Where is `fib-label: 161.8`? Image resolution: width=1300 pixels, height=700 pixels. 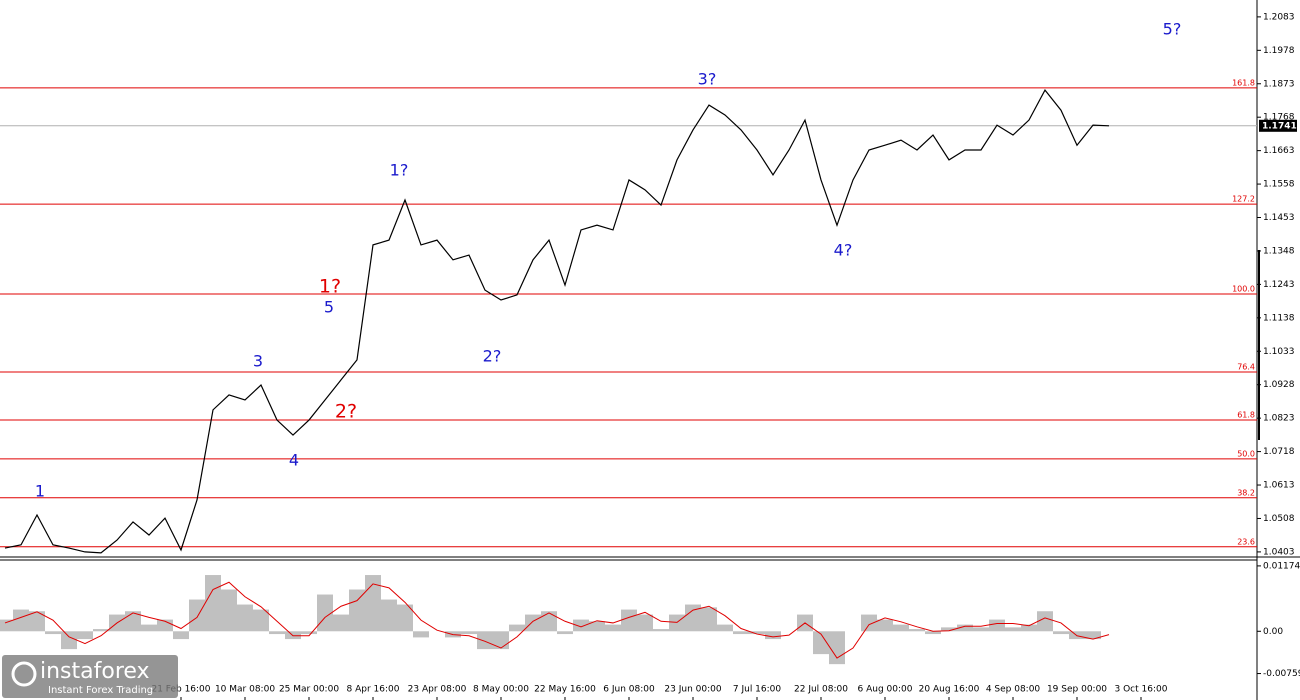 fib-label: 161.8 is located at coordinates (1243, 82).